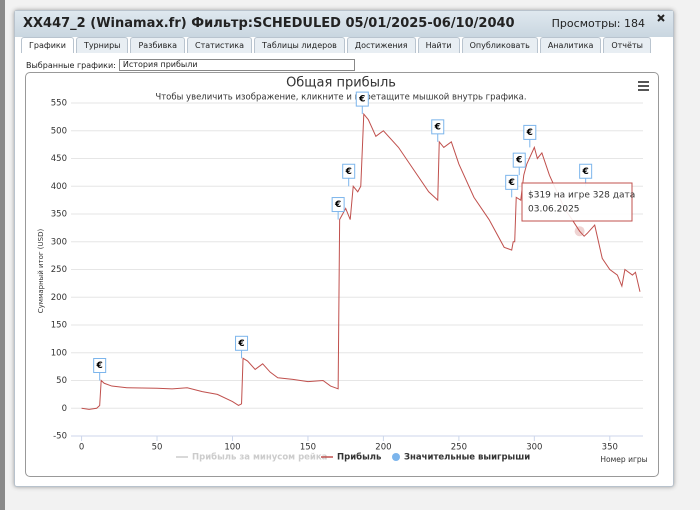 The width and height of the screenshot is (700, 510). What do you see at coordinates (59, 326) in the screenshot?
I see `y-tick-label: 150` at bounding box center [59, 326].